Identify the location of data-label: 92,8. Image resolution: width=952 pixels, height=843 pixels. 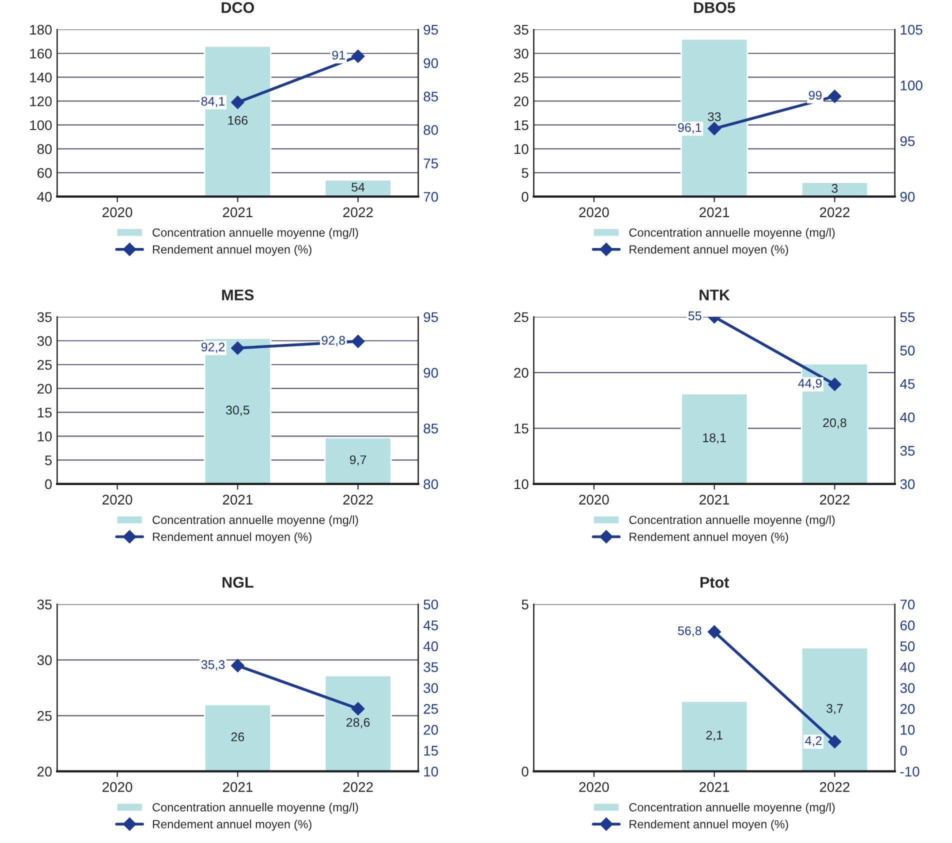
(333, 341).